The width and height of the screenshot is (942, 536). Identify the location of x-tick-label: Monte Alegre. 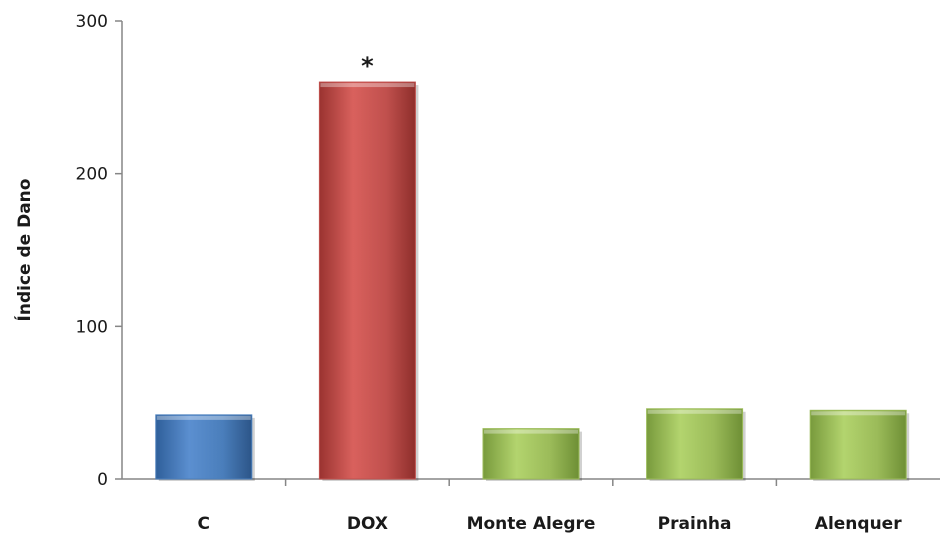
(531, 524).